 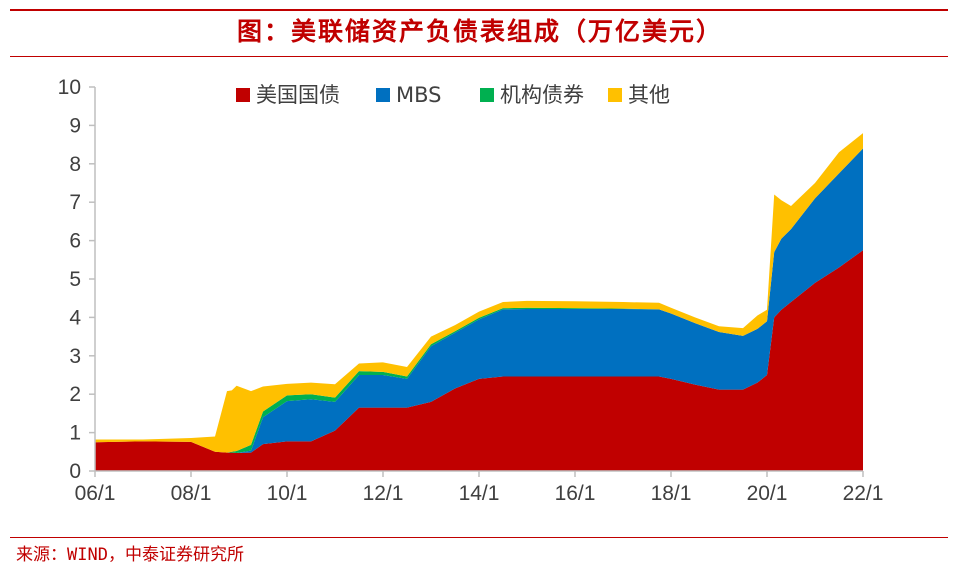 What do you see at coordinates (649, 95) in the screenshot?
I see `legend-label-4: 其他` at bounding box center [649, 95].